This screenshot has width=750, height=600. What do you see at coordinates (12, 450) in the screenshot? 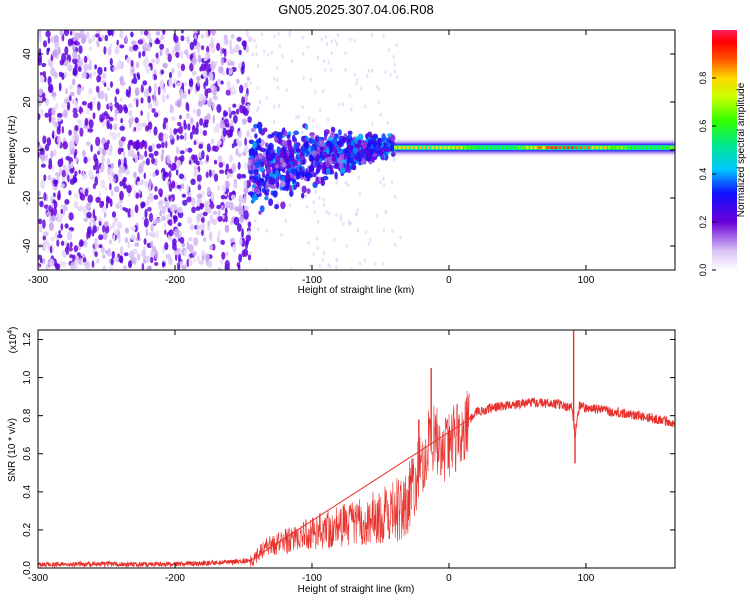
I see `snr-y-label: SNR (10 * v/v)` at bounding box center [12, 450].